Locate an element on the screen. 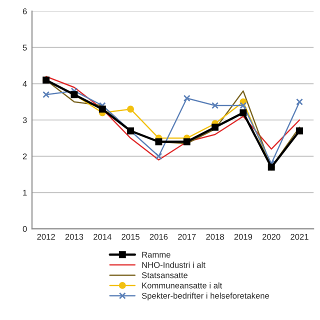 This screenshot has width=320, height=320. legend-label: Spekter-bedrifter i helseforetakene is located at coordinates (206, 296).